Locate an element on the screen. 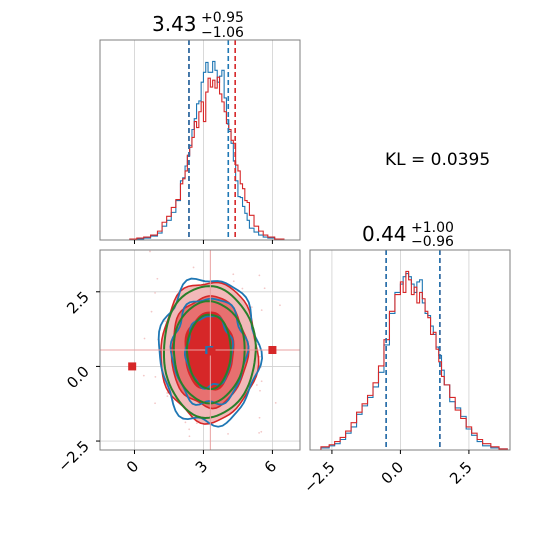 The image size is (550, 550). marginal-x-panel is located at coordinates (200, 141).